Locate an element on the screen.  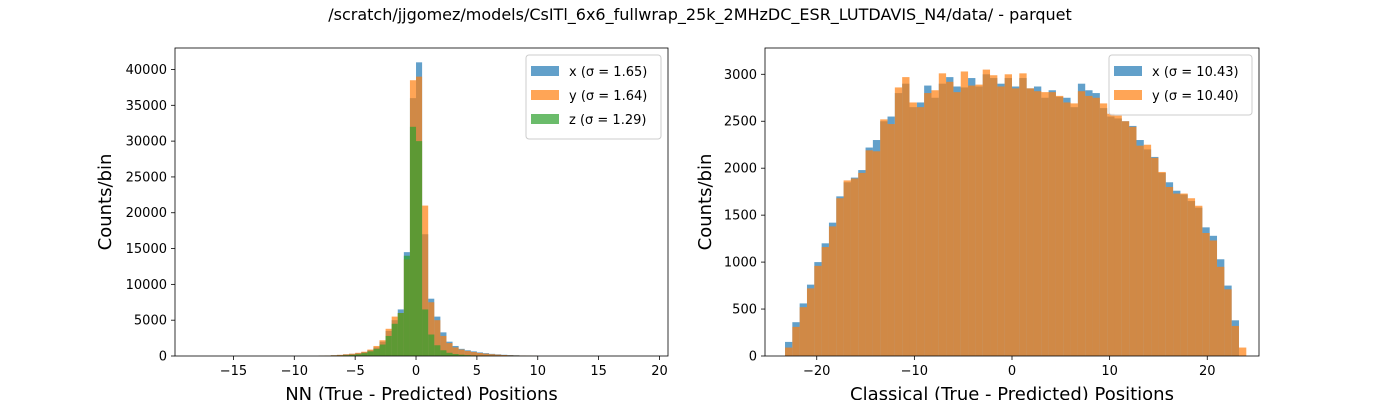
x-tick-label: 5 is located at coordinates (477, 371).